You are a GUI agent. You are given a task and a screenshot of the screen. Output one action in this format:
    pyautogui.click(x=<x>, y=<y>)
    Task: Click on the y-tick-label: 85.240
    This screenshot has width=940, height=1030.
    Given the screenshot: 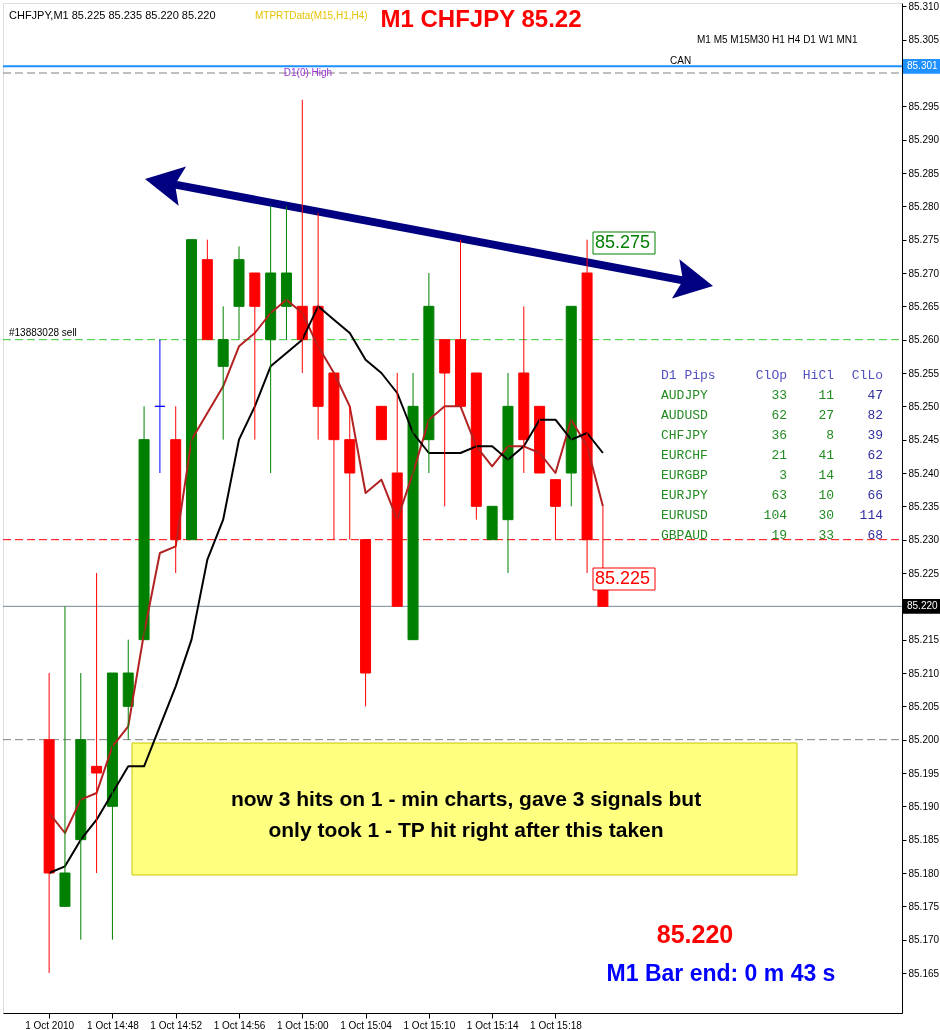 What is the action you would take?
    pyautogui.click(x=924, y=473)
    